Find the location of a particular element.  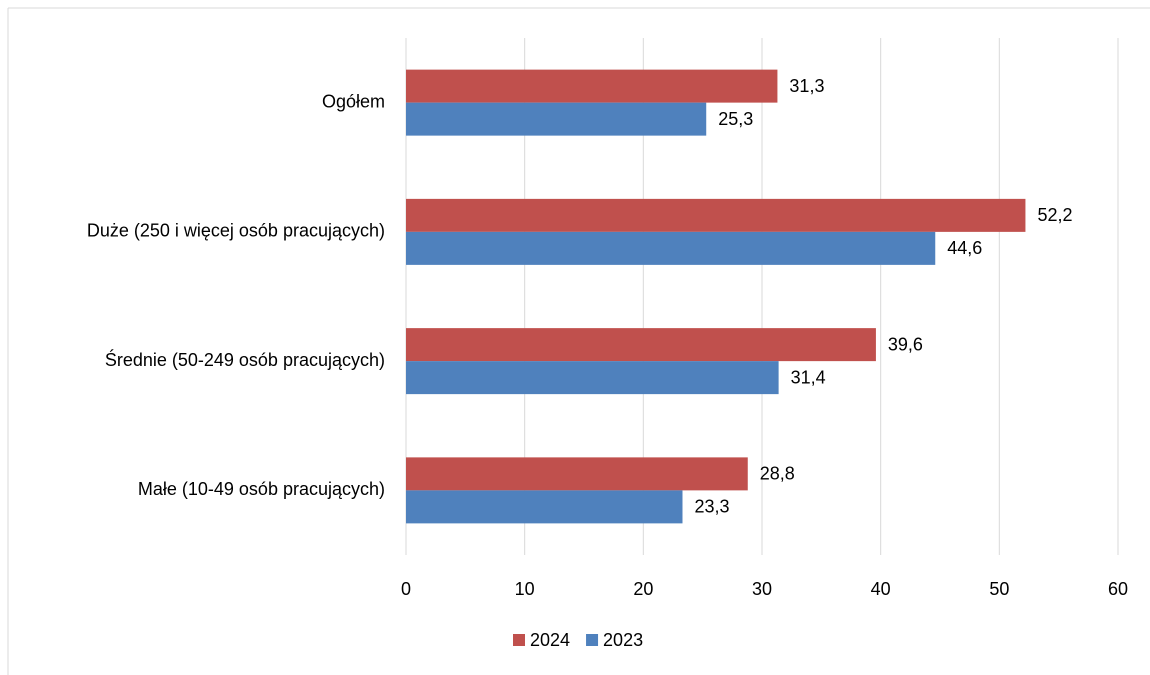

x-tick-label: 40 is located at coordinates (881, 589).